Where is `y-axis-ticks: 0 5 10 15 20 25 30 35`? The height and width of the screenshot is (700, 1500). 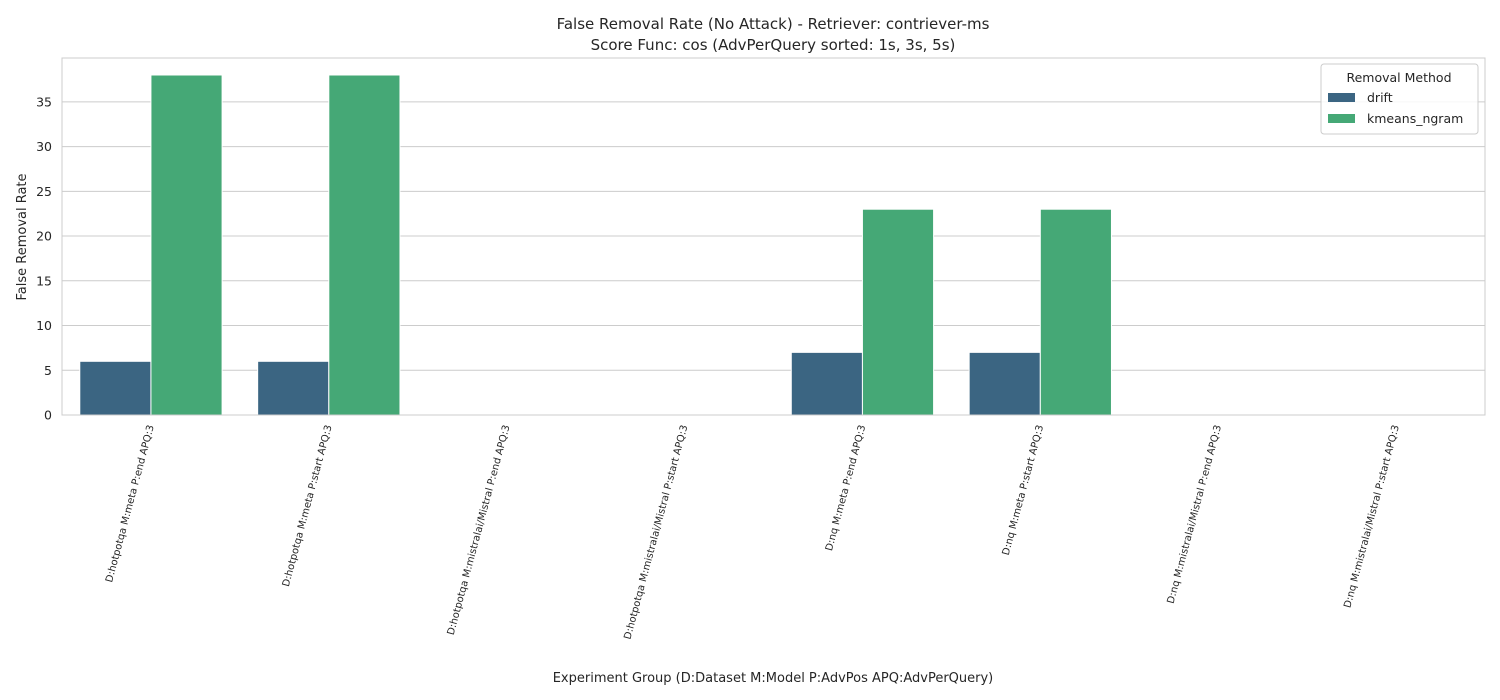
y-axis-ticks: 0 5 10 15 20 25 30 35 is located at coordinates (44, 258).